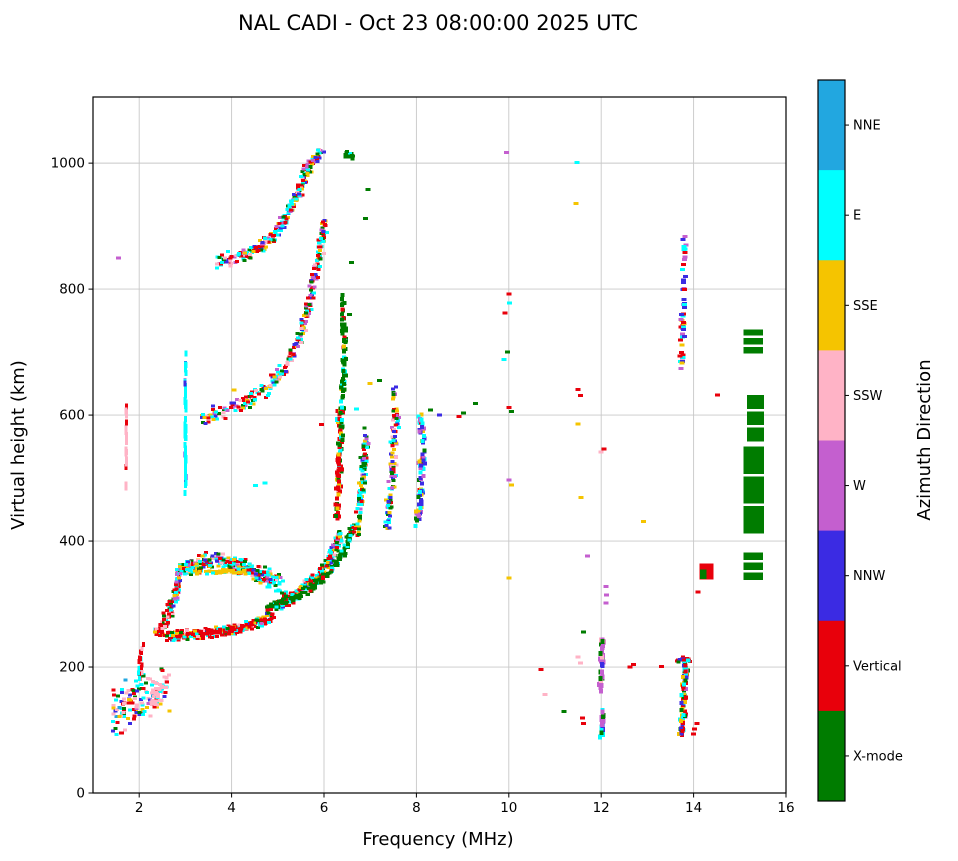  What do you see at coordinates (831, 576) in the screenshot?
I see `colorbar-segment-nnw` at bounding box center [831, 576].